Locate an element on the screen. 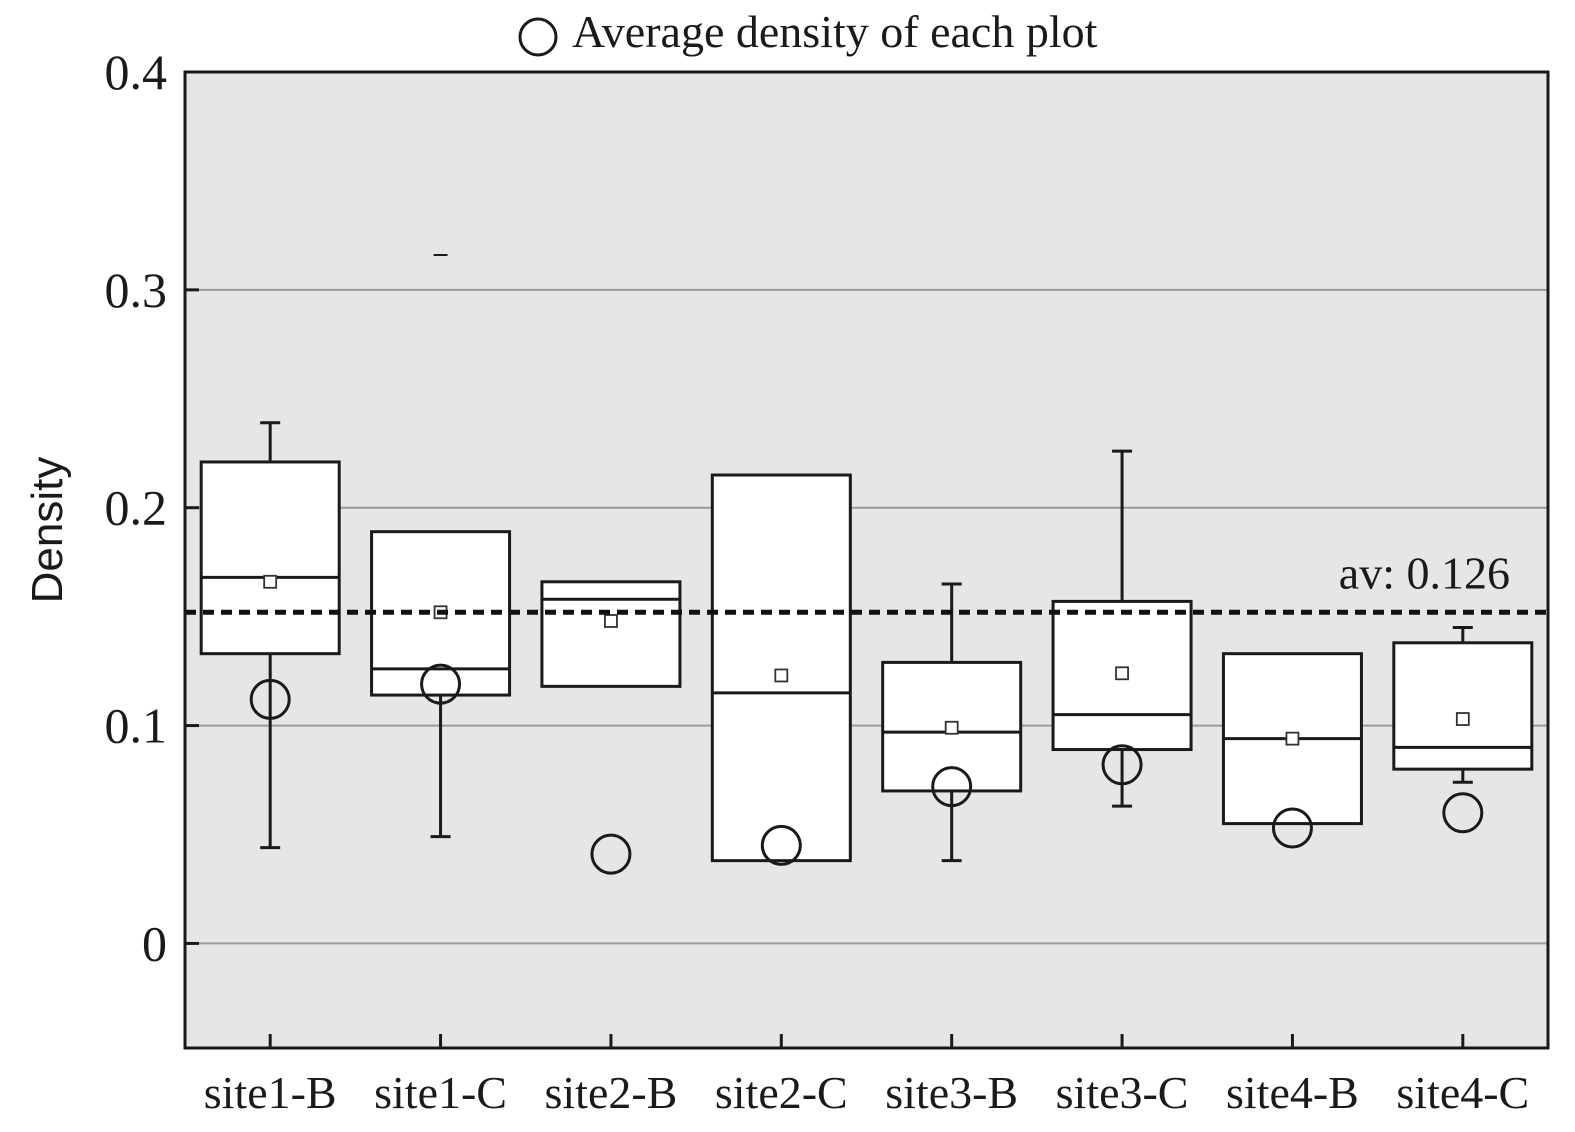 This screenshot has width=1575, height=1132. y-tick-label: 0.2 is located at coordinates (136, 508).